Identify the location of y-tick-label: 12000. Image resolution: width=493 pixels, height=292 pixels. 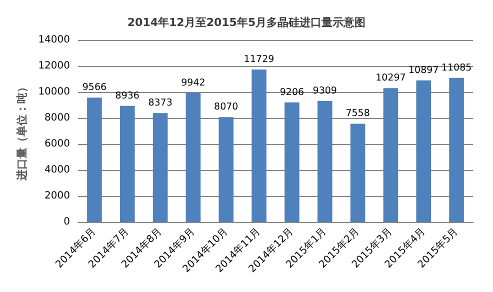
(54, 66).